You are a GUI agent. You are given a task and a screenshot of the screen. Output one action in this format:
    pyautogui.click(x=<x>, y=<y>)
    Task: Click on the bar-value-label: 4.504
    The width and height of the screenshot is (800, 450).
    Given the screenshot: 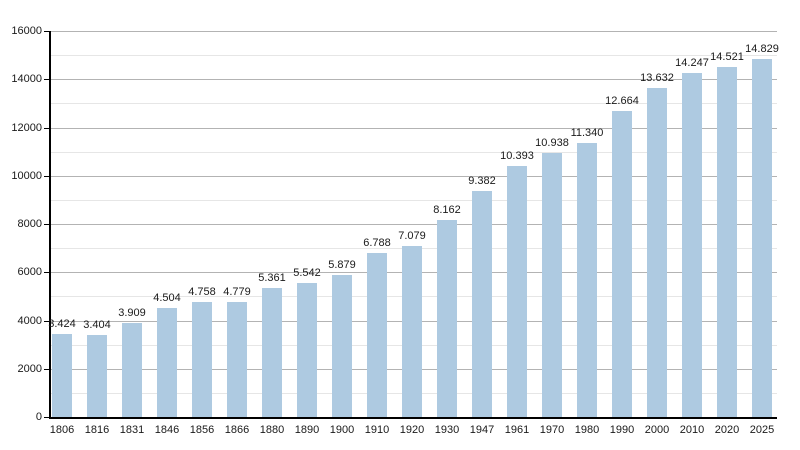 What is the action you would take?
    pyautogui.click(x=167, y=298)
    